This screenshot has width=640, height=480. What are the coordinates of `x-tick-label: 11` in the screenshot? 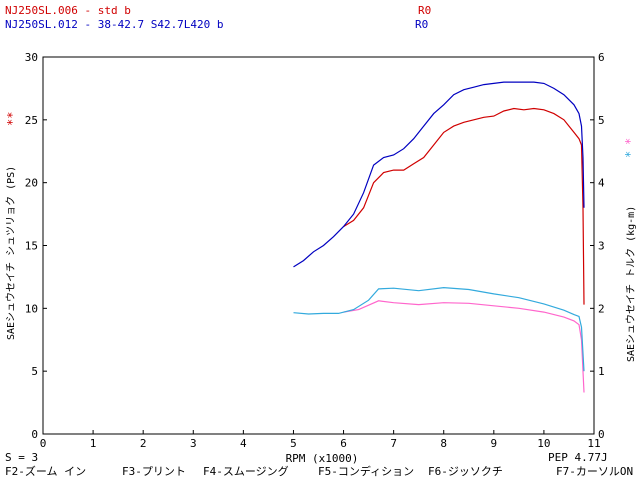 It's located at (593, 443).